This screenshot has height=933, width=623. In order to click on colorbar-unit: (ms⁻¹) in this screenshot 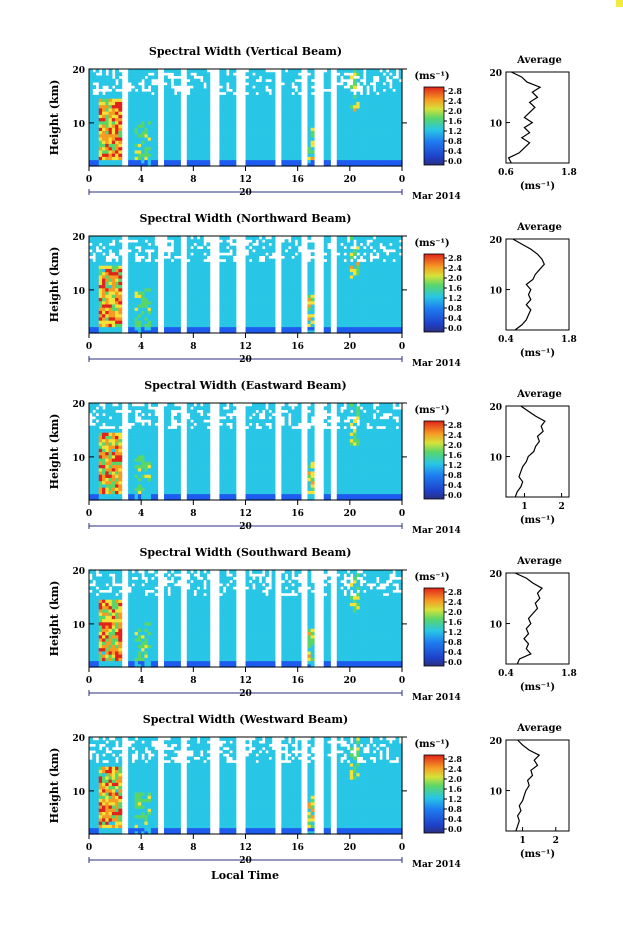, I will do `click(431, 76)`.